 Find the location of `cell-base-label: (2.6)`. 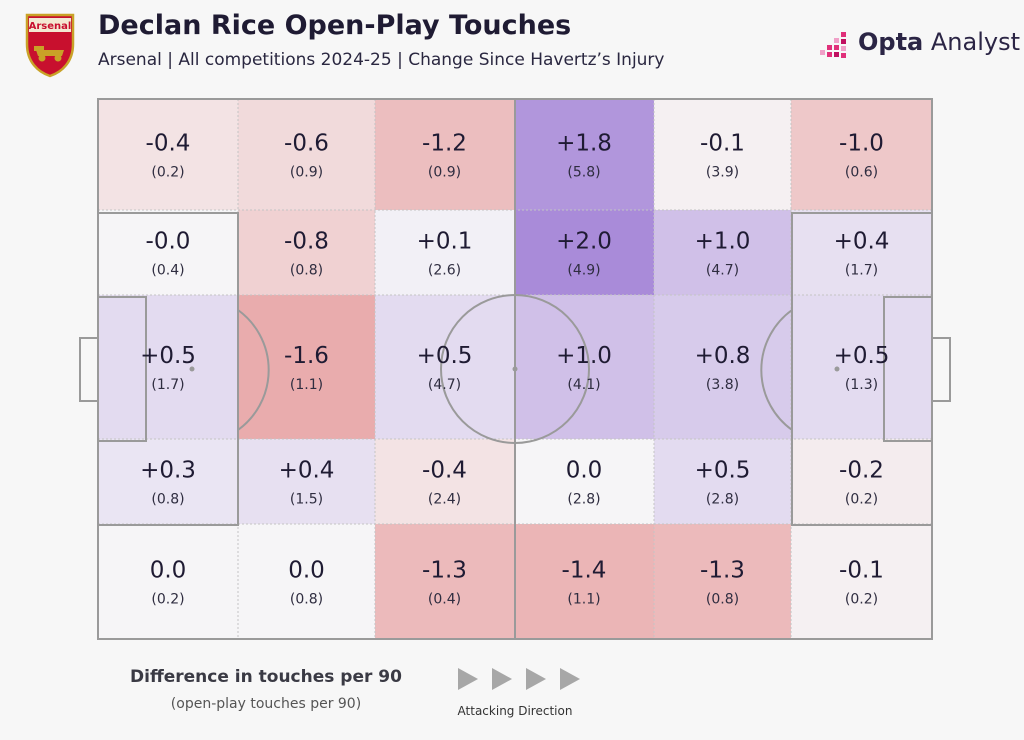

cell-base-label: (2.6) is located at coordinates (444, 271).